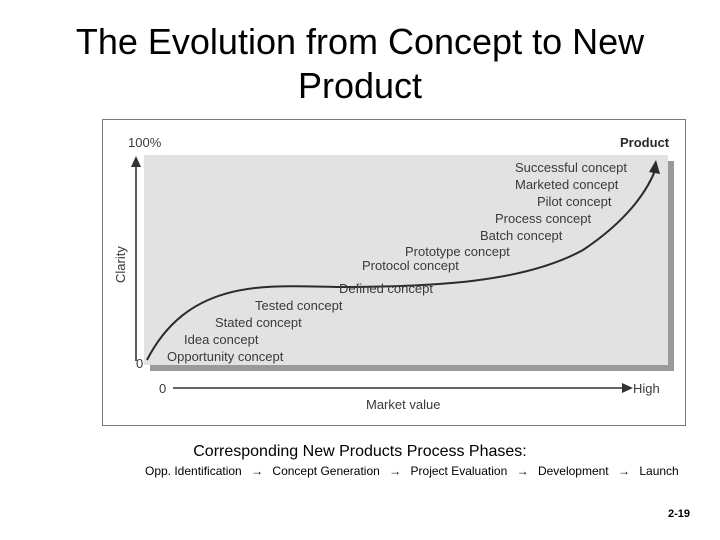 Image resolution: width=720 pixels, height=540 pixels. I want to click on concept-label: Process concept, so click(543, 218).